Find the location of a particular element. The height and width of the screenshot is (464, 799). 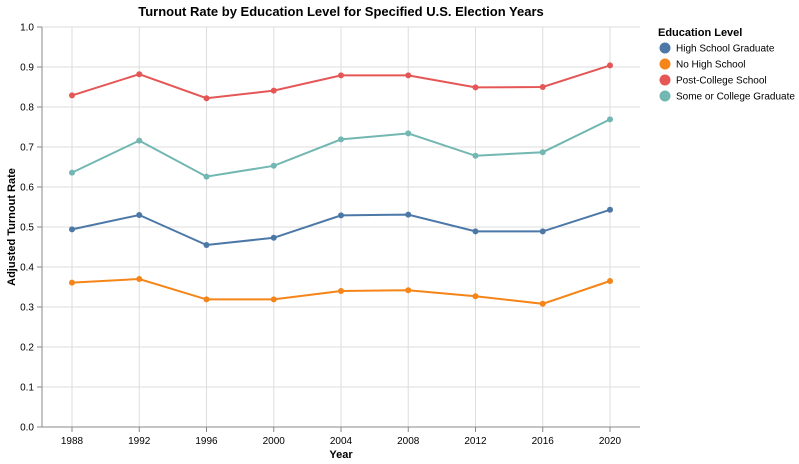

y-tick-label: 0.7 is located at coordinates (27, 148).